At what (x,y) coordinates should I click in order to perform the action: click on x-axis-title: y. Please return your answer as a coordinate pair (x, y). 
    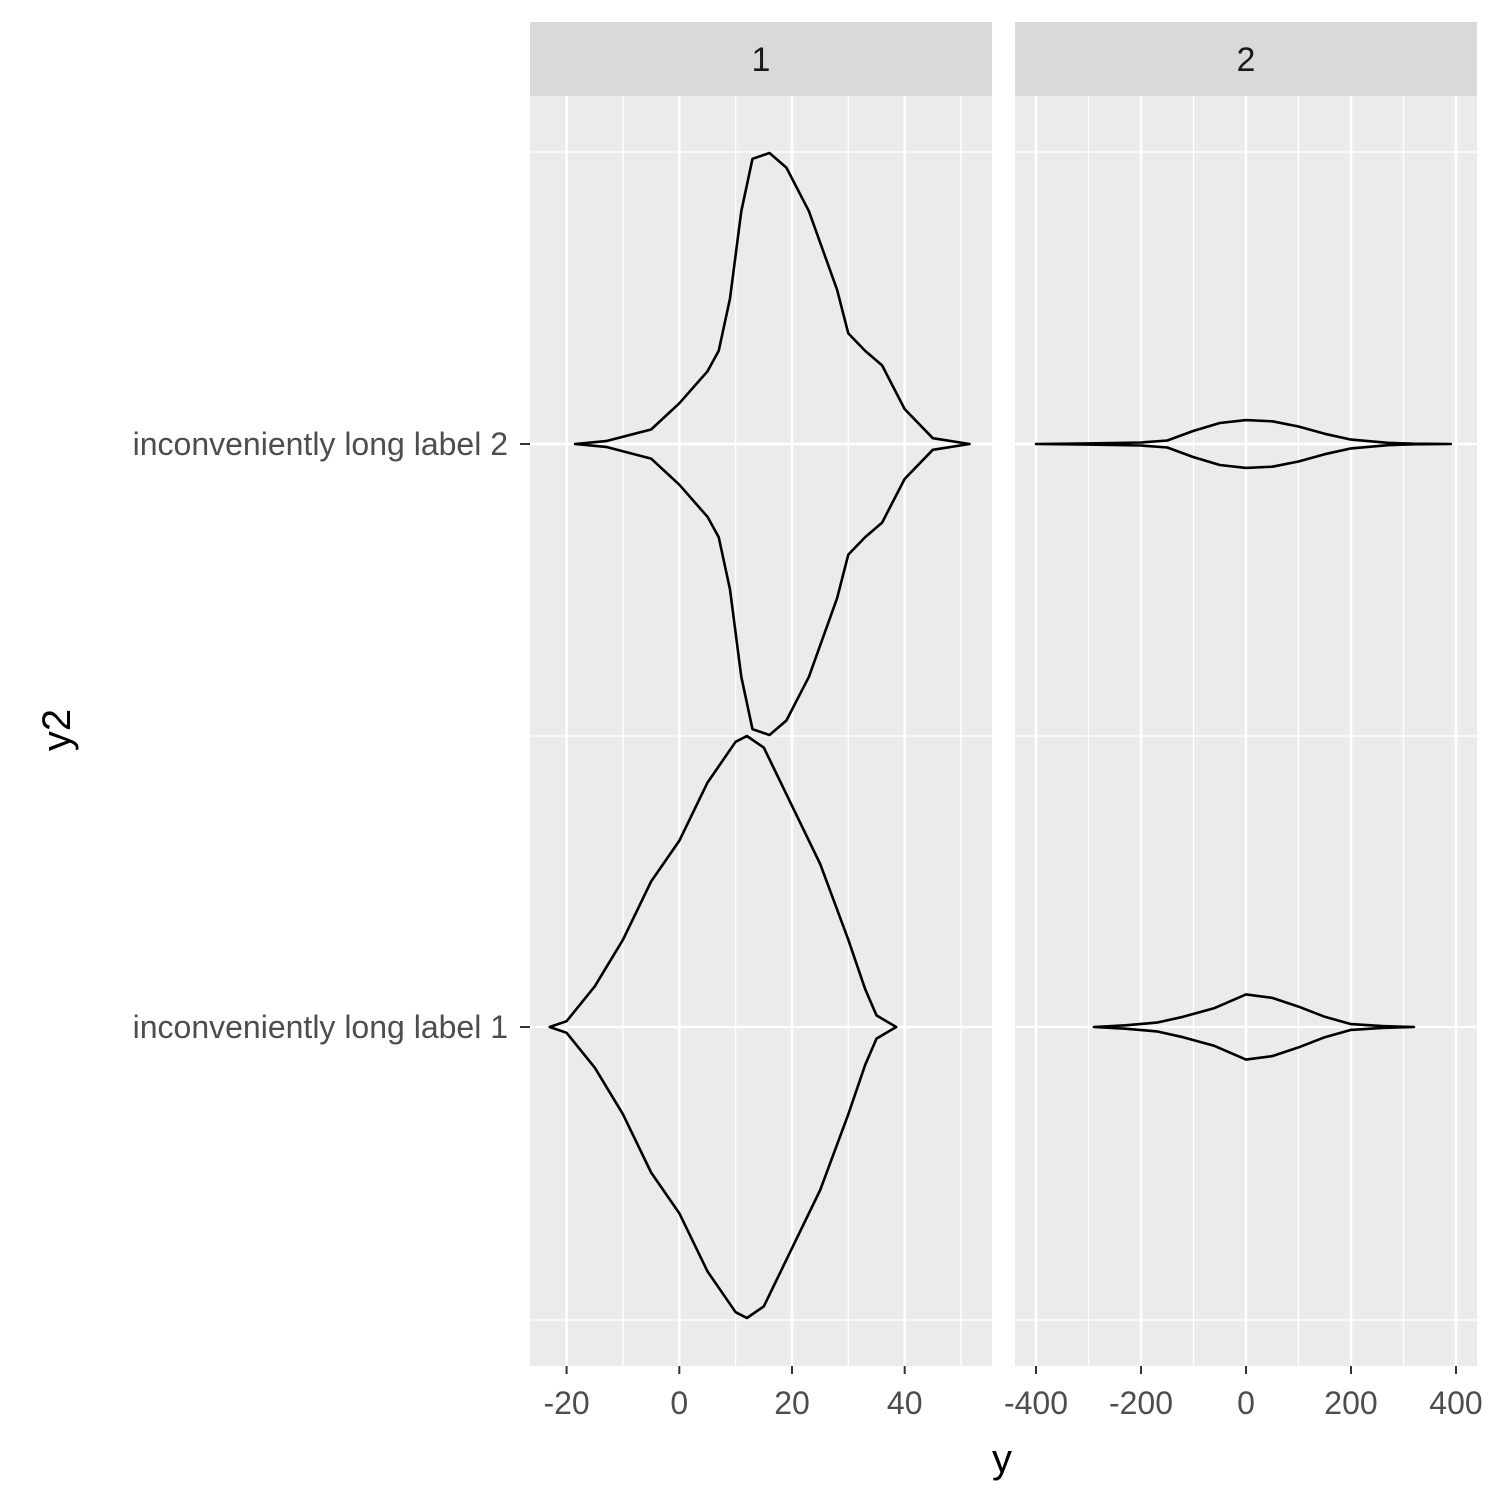
    Looking at the image, I should click on (1002, 1459).